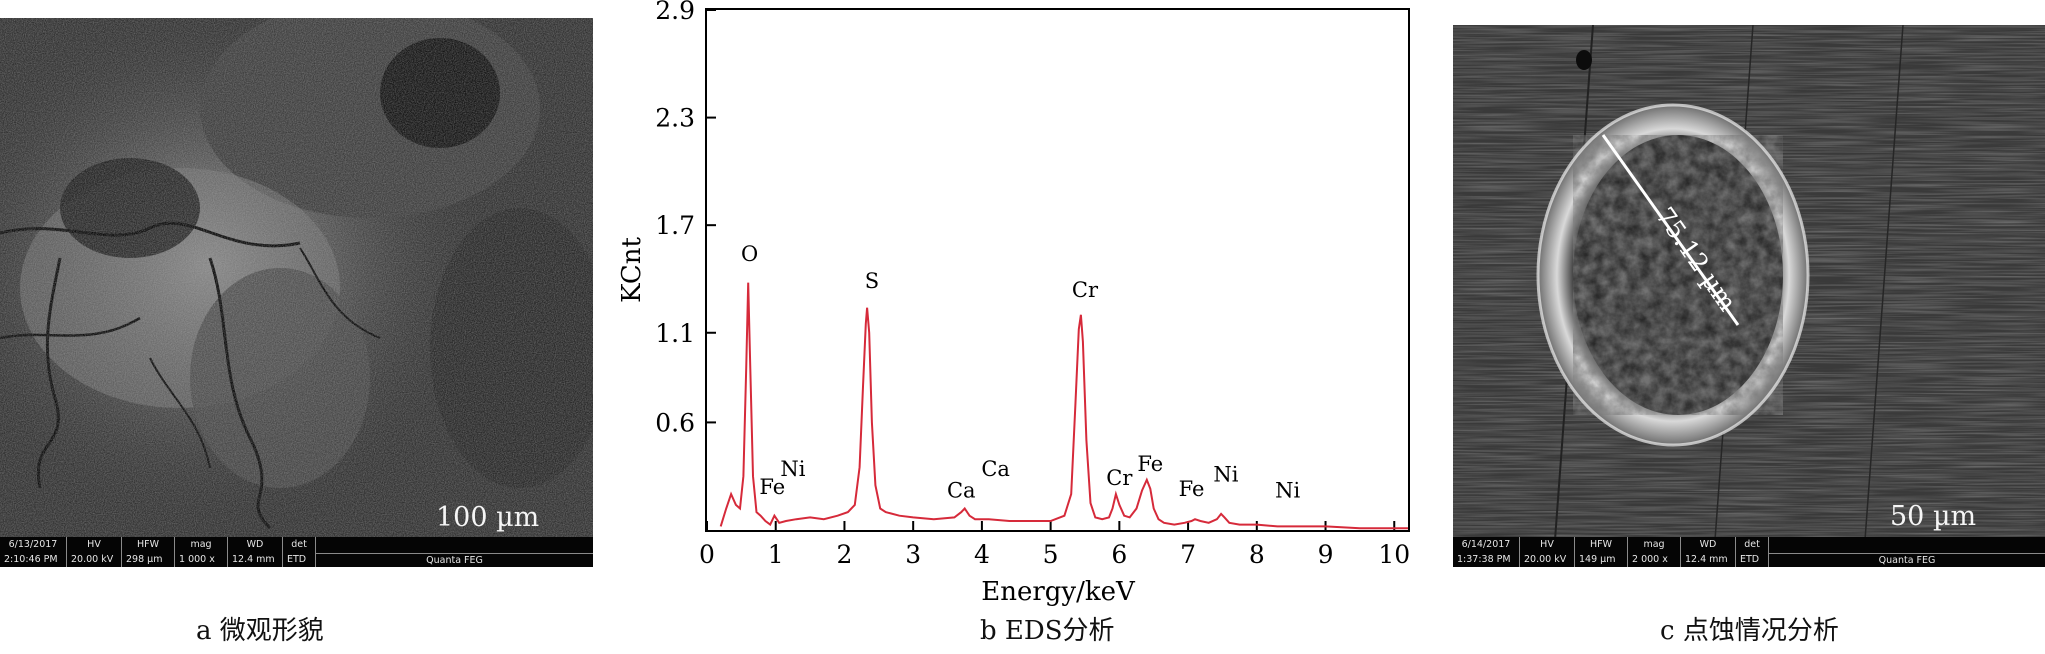 This screenshot has width=2045, height=654. Describe the element at coordinates (260, 631) in the screenshot. I see `caption-a: a 微观形貌` at that location.